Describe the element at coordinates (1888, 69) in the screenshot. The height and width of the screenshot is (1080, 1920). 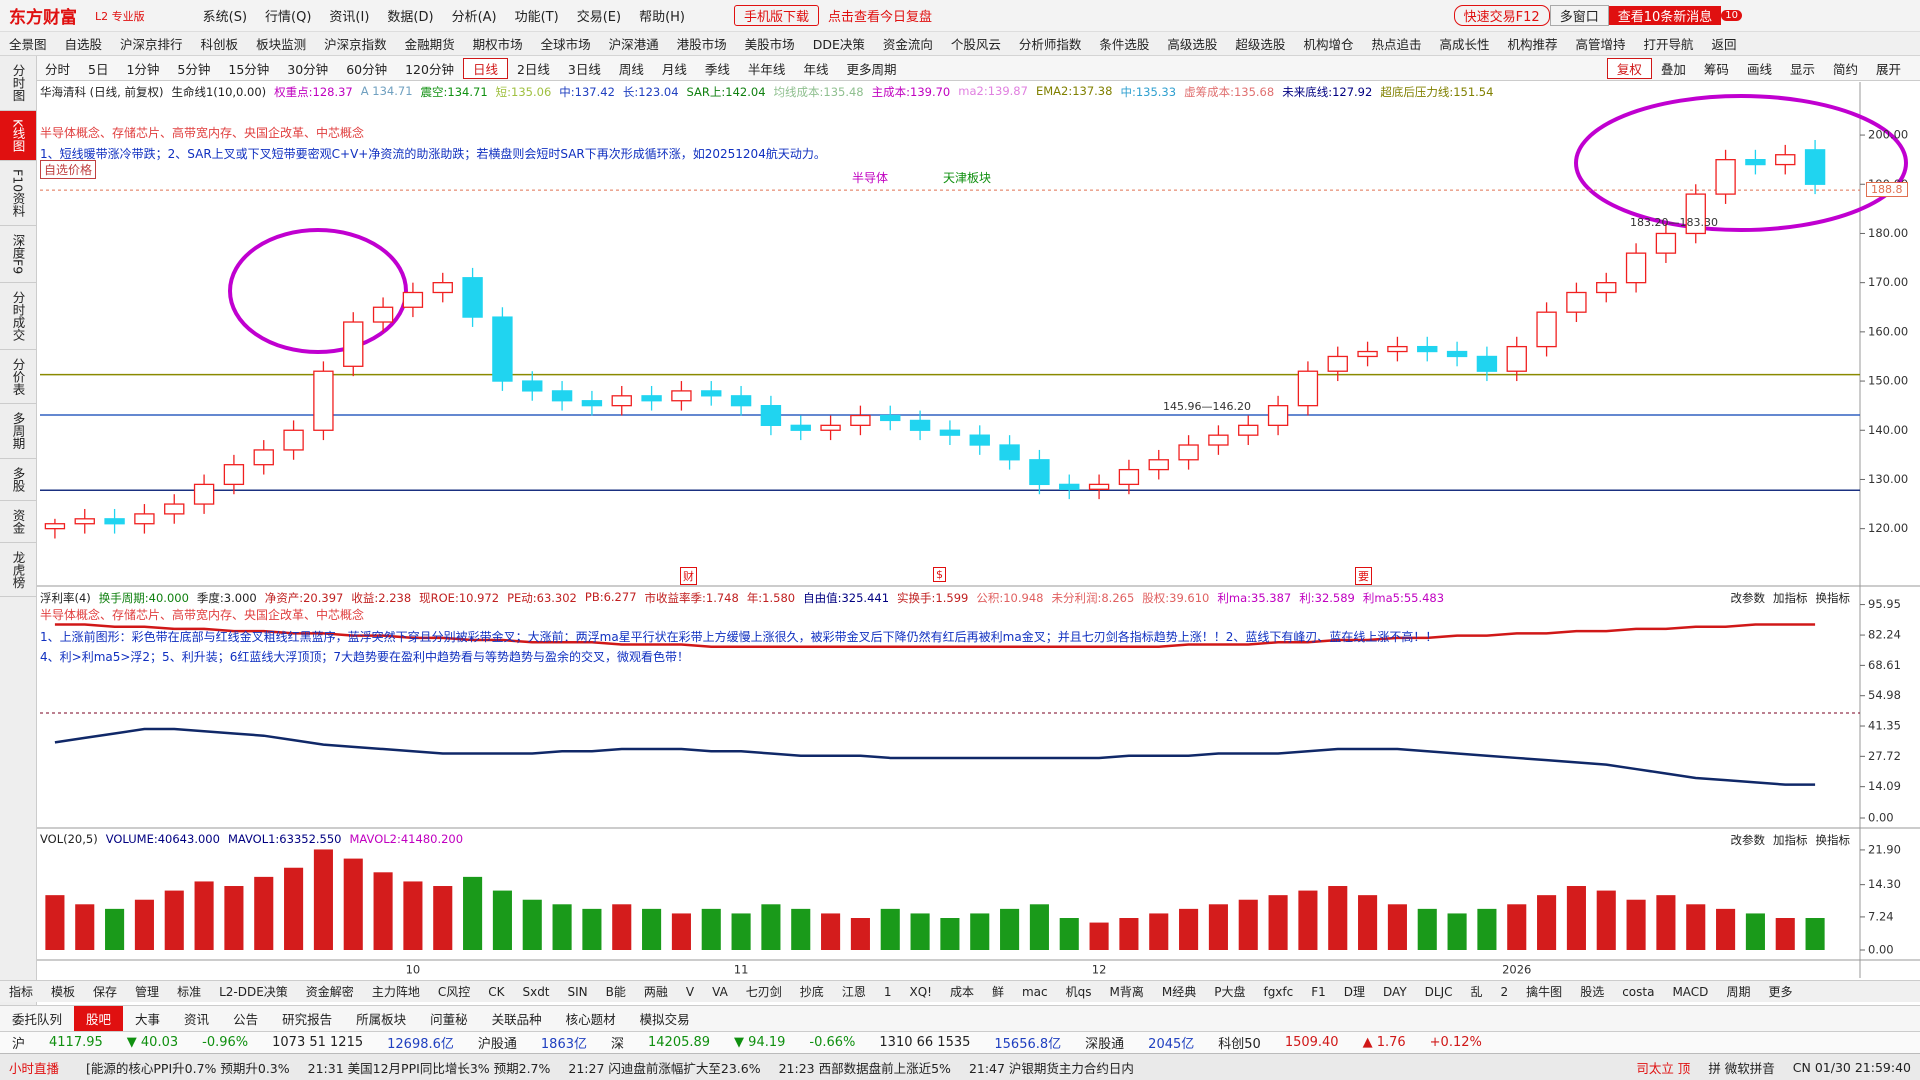
I see `tool: 展开` at that location.